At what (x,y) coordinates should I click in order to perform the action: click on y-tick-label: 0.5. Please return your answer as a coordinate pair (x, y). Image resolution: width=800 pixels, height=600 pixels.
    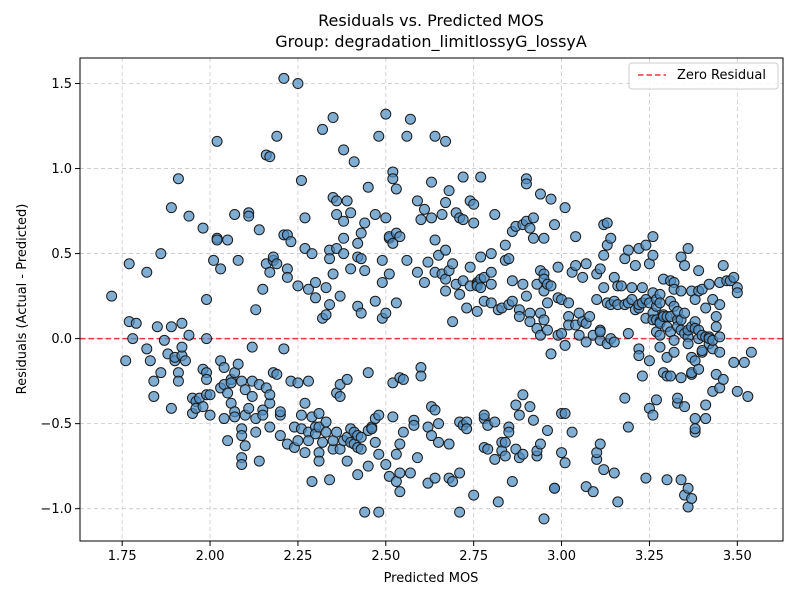
    Looking at the image, I should click on (61, 254).